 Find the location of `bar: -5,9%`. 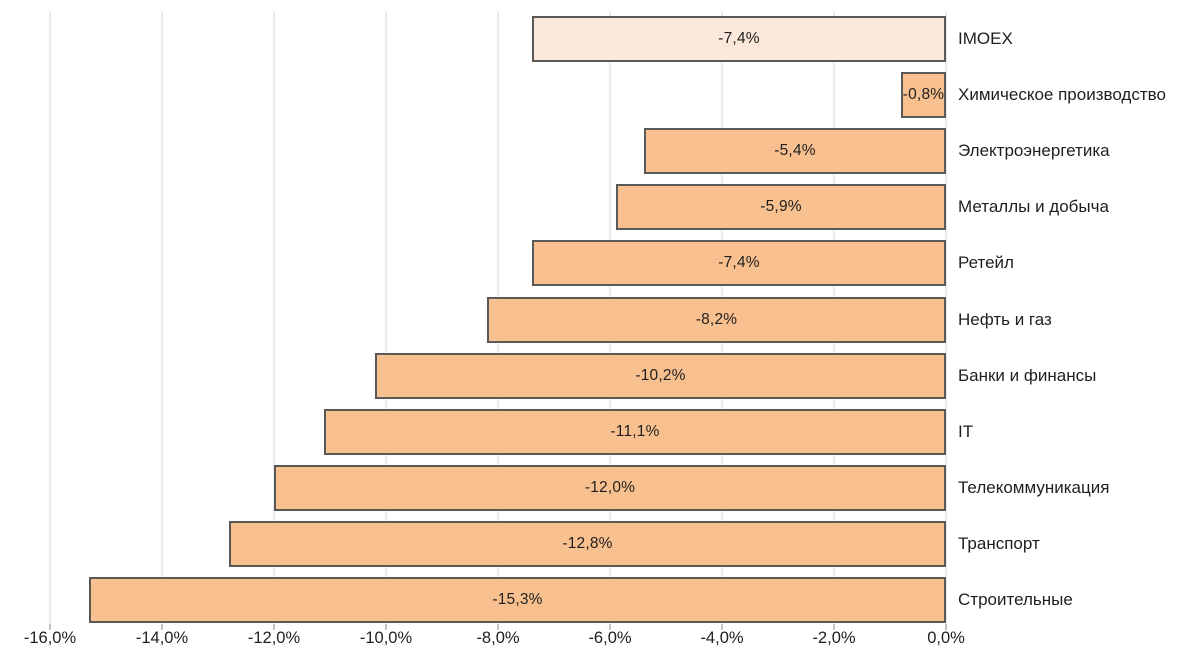

bar: -5,9% is located at coordinates (781, 207).